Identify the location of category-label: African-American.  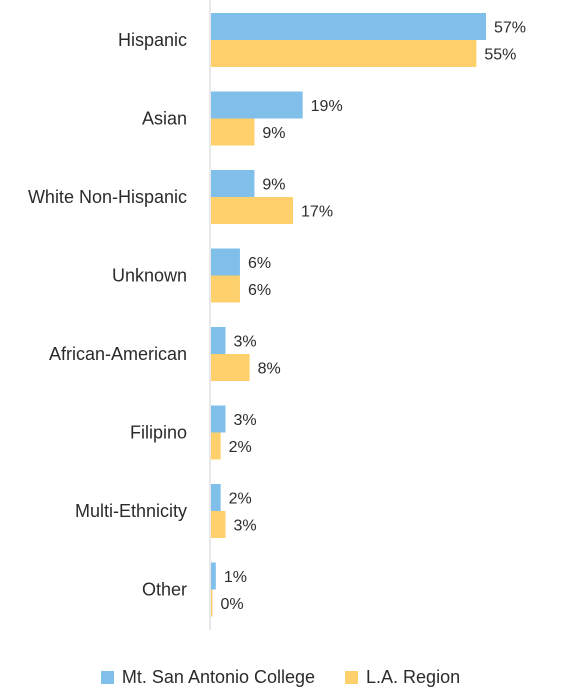
(118, 354).